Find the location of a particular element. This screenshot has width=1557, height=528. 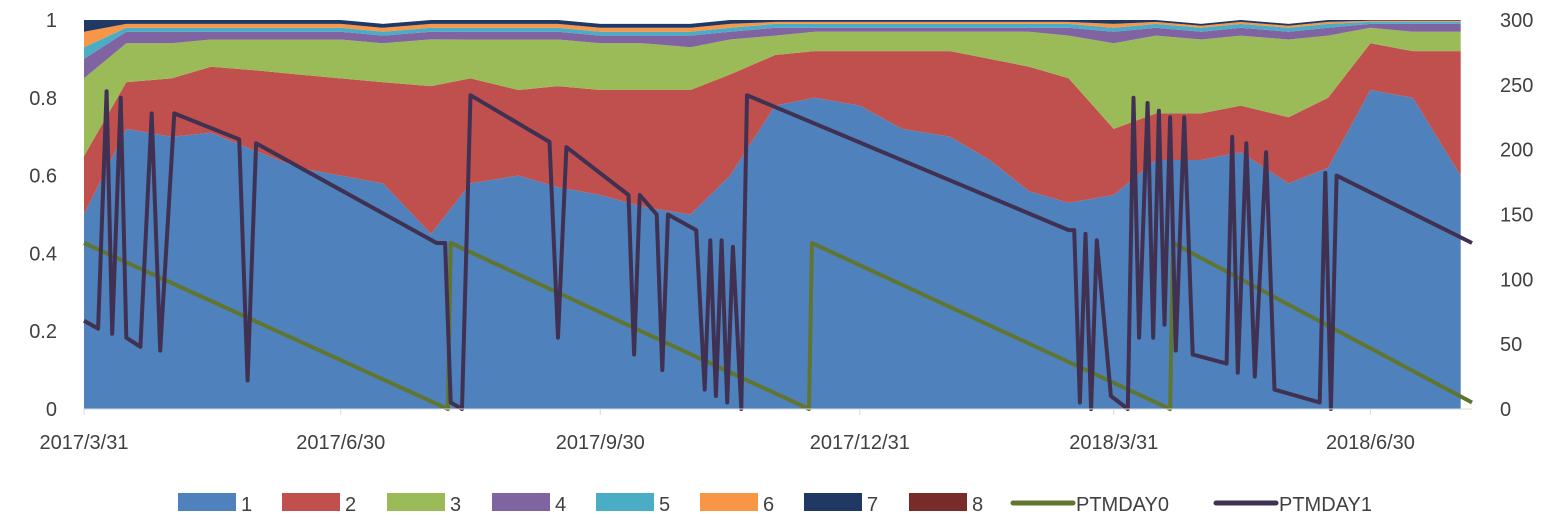

legend-item-2: 2 is located at coordinates (319, 504).